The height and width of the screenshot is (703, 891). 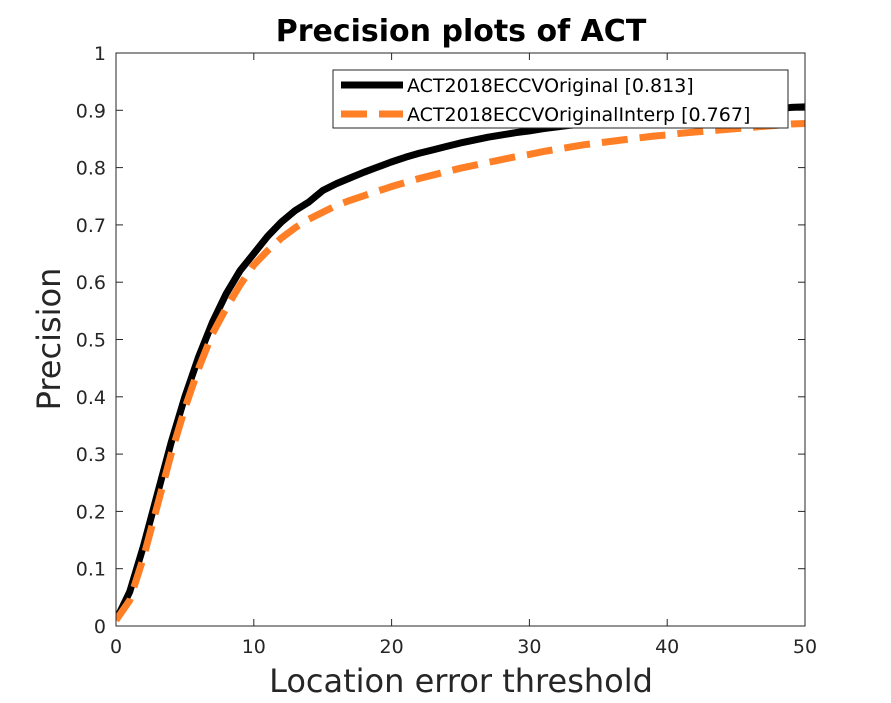 What do you see at coordinates (91, 398) in the screenshot?
I see `y-tick-label: 0.4` at bounding box center [91, 398].